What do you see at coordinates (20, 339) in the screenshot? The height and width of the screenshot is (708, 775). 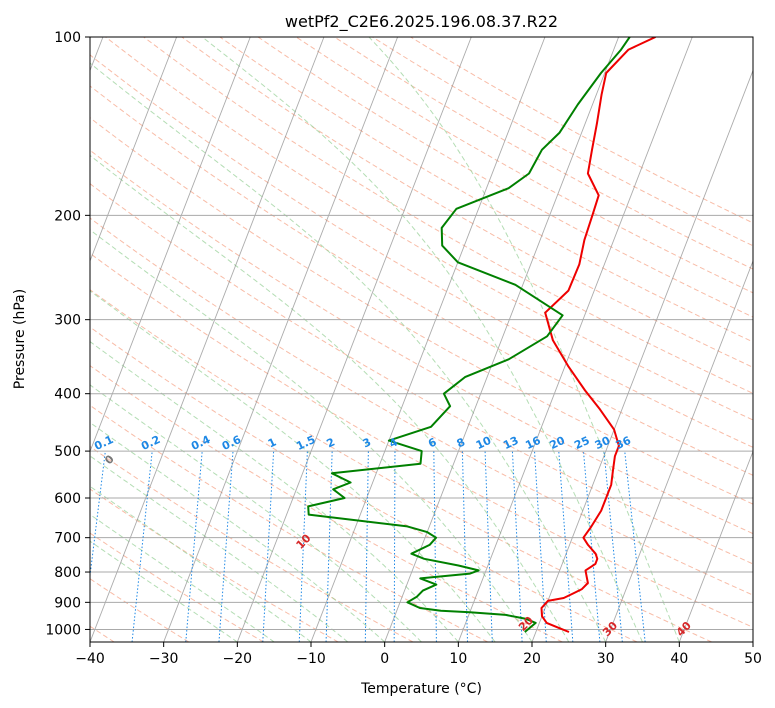 I see `y-axis-label: Pressure (hPa)` at bounding box center [20, 339].